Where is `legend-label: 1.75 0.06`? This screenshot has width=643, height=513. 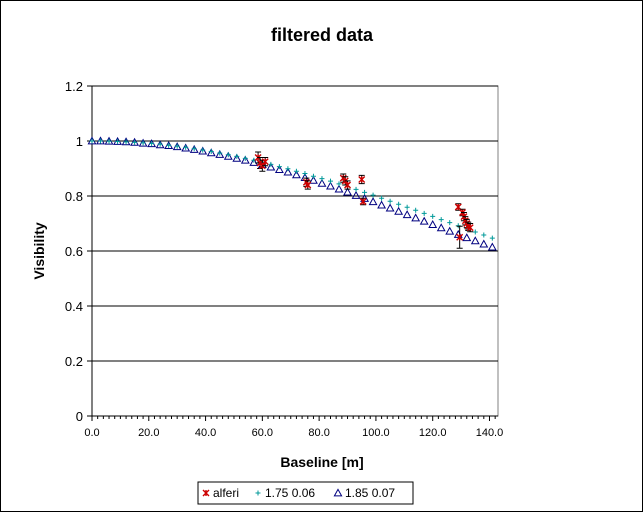 legend-label: 1.75 0.06 is located at coordinates (290, 493).